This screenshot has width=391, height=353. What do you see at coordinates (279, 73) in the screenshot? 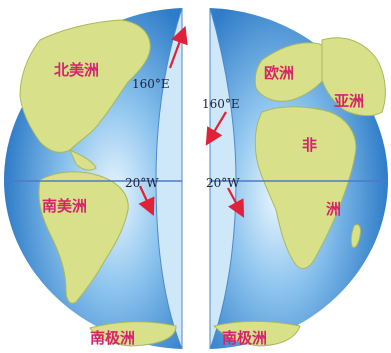
I see `label-europe: 欧洲` at bounding box center [279, 73].